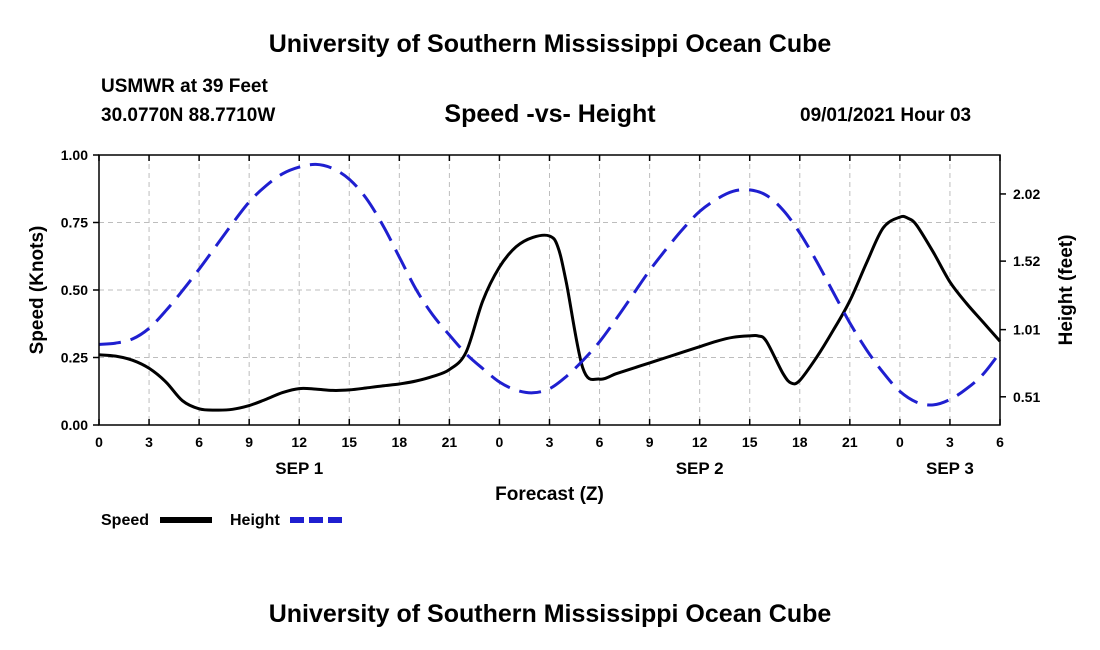 This screenshot has width=1100, height=650. I want to click on station-coordinates: 30.0770N 88.7710W, so click(188, 115).